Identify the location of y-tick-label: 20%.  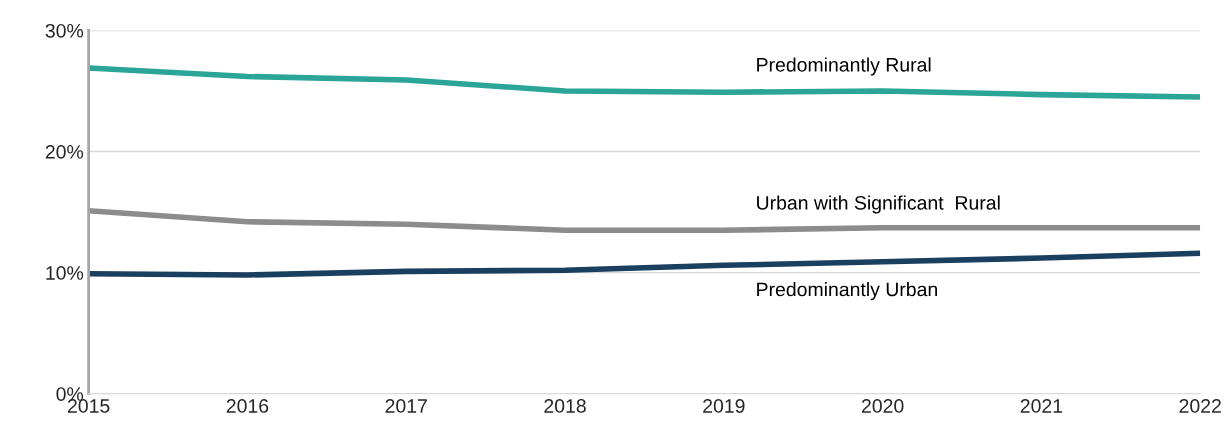
(64, 151).